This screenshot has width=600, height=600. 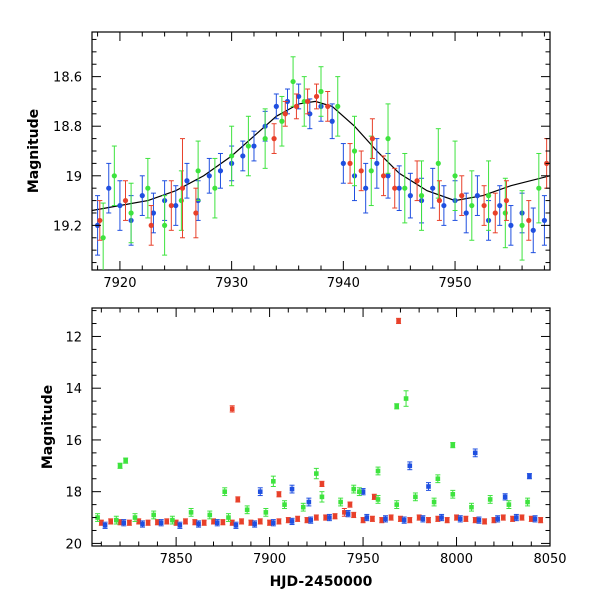 What do you see at coordinates (73, 544) in the screenshot?
I see `bottom-y-tick-label: 20` at bounding box center [73, 544].